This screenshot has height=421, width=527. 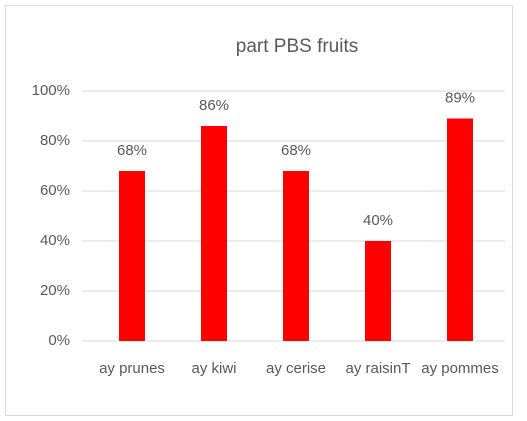 What do you see at coordinates (132, 368) in the screenshot?
I see `x-tick-label: ay prunes` at bounding box center [132, 368].